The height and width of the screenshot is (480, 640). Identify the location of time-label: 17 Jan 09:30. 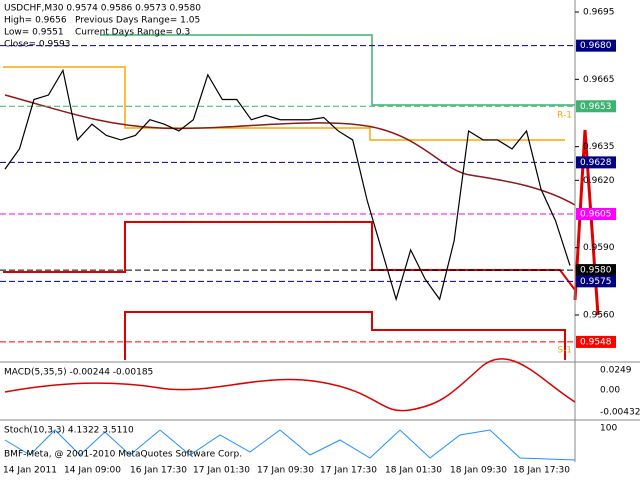
(285, 471).